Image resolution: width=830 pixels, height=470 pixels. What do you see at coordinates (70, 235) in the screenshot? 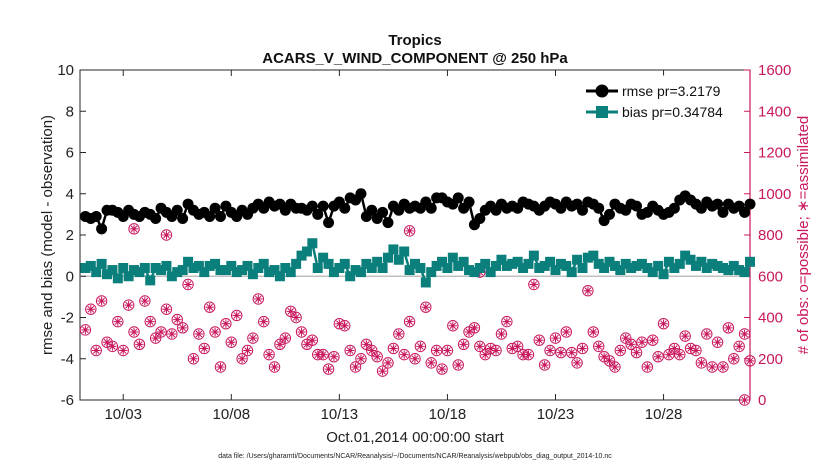
I see `y-tick-label: 2` at bounding box center [70, 235].